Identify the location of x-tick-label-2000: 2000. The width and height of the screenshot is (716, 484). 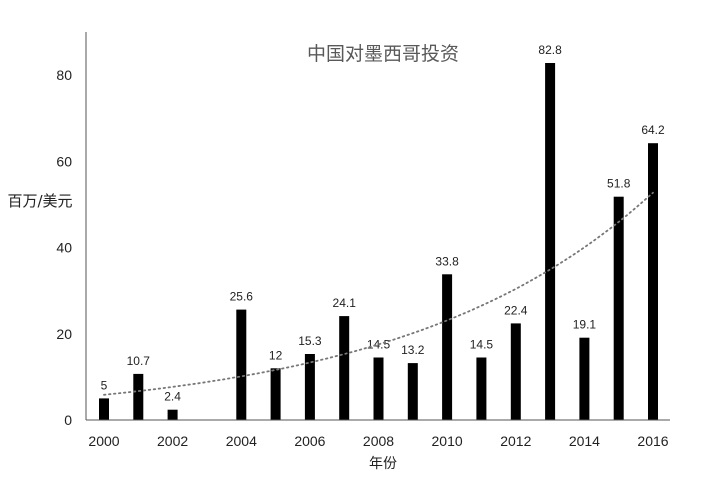
(103, 441).